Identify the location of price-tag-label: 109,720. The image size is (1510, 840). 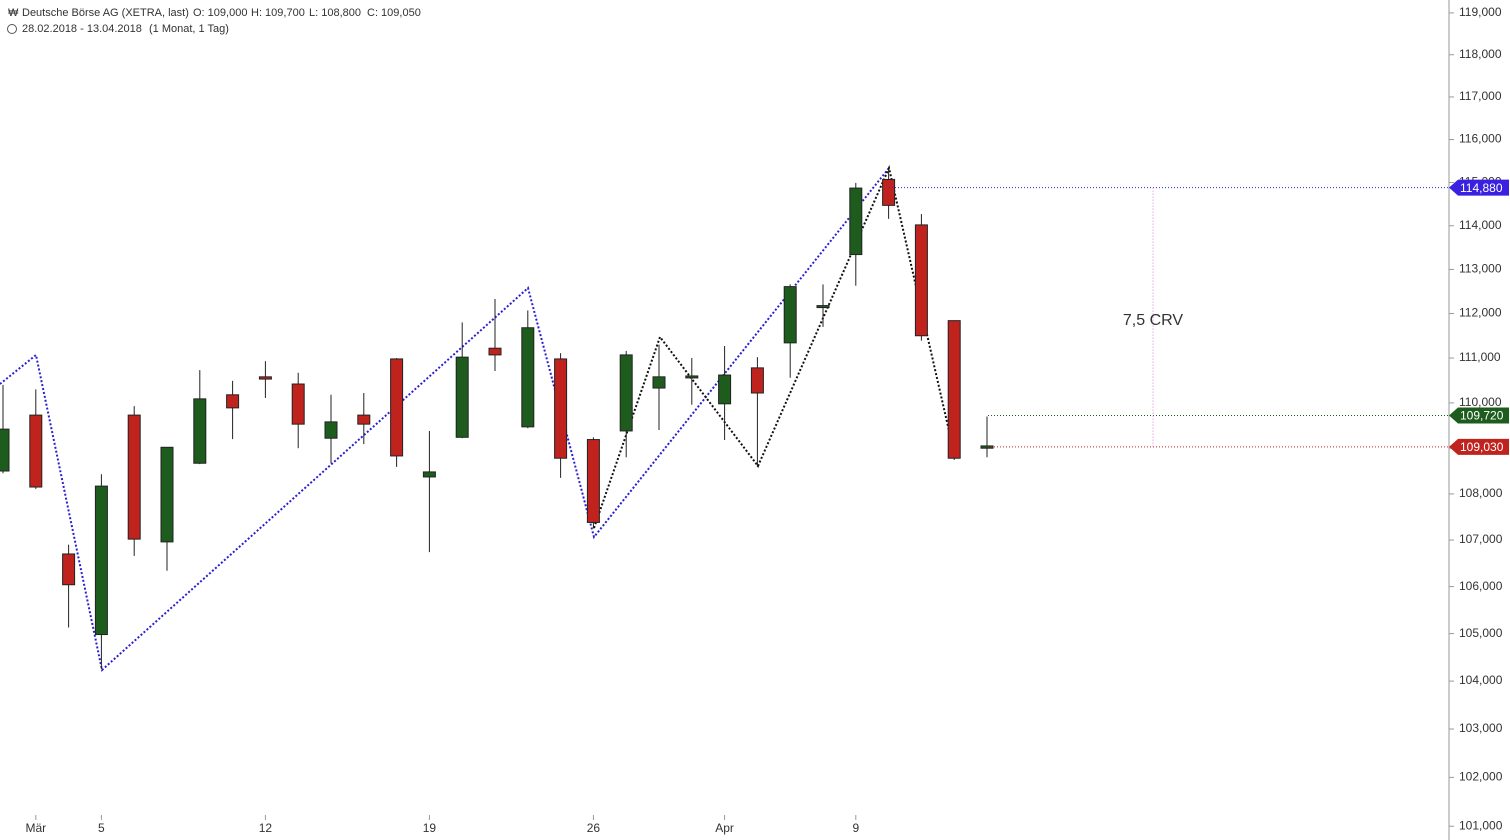
(1482, 416).